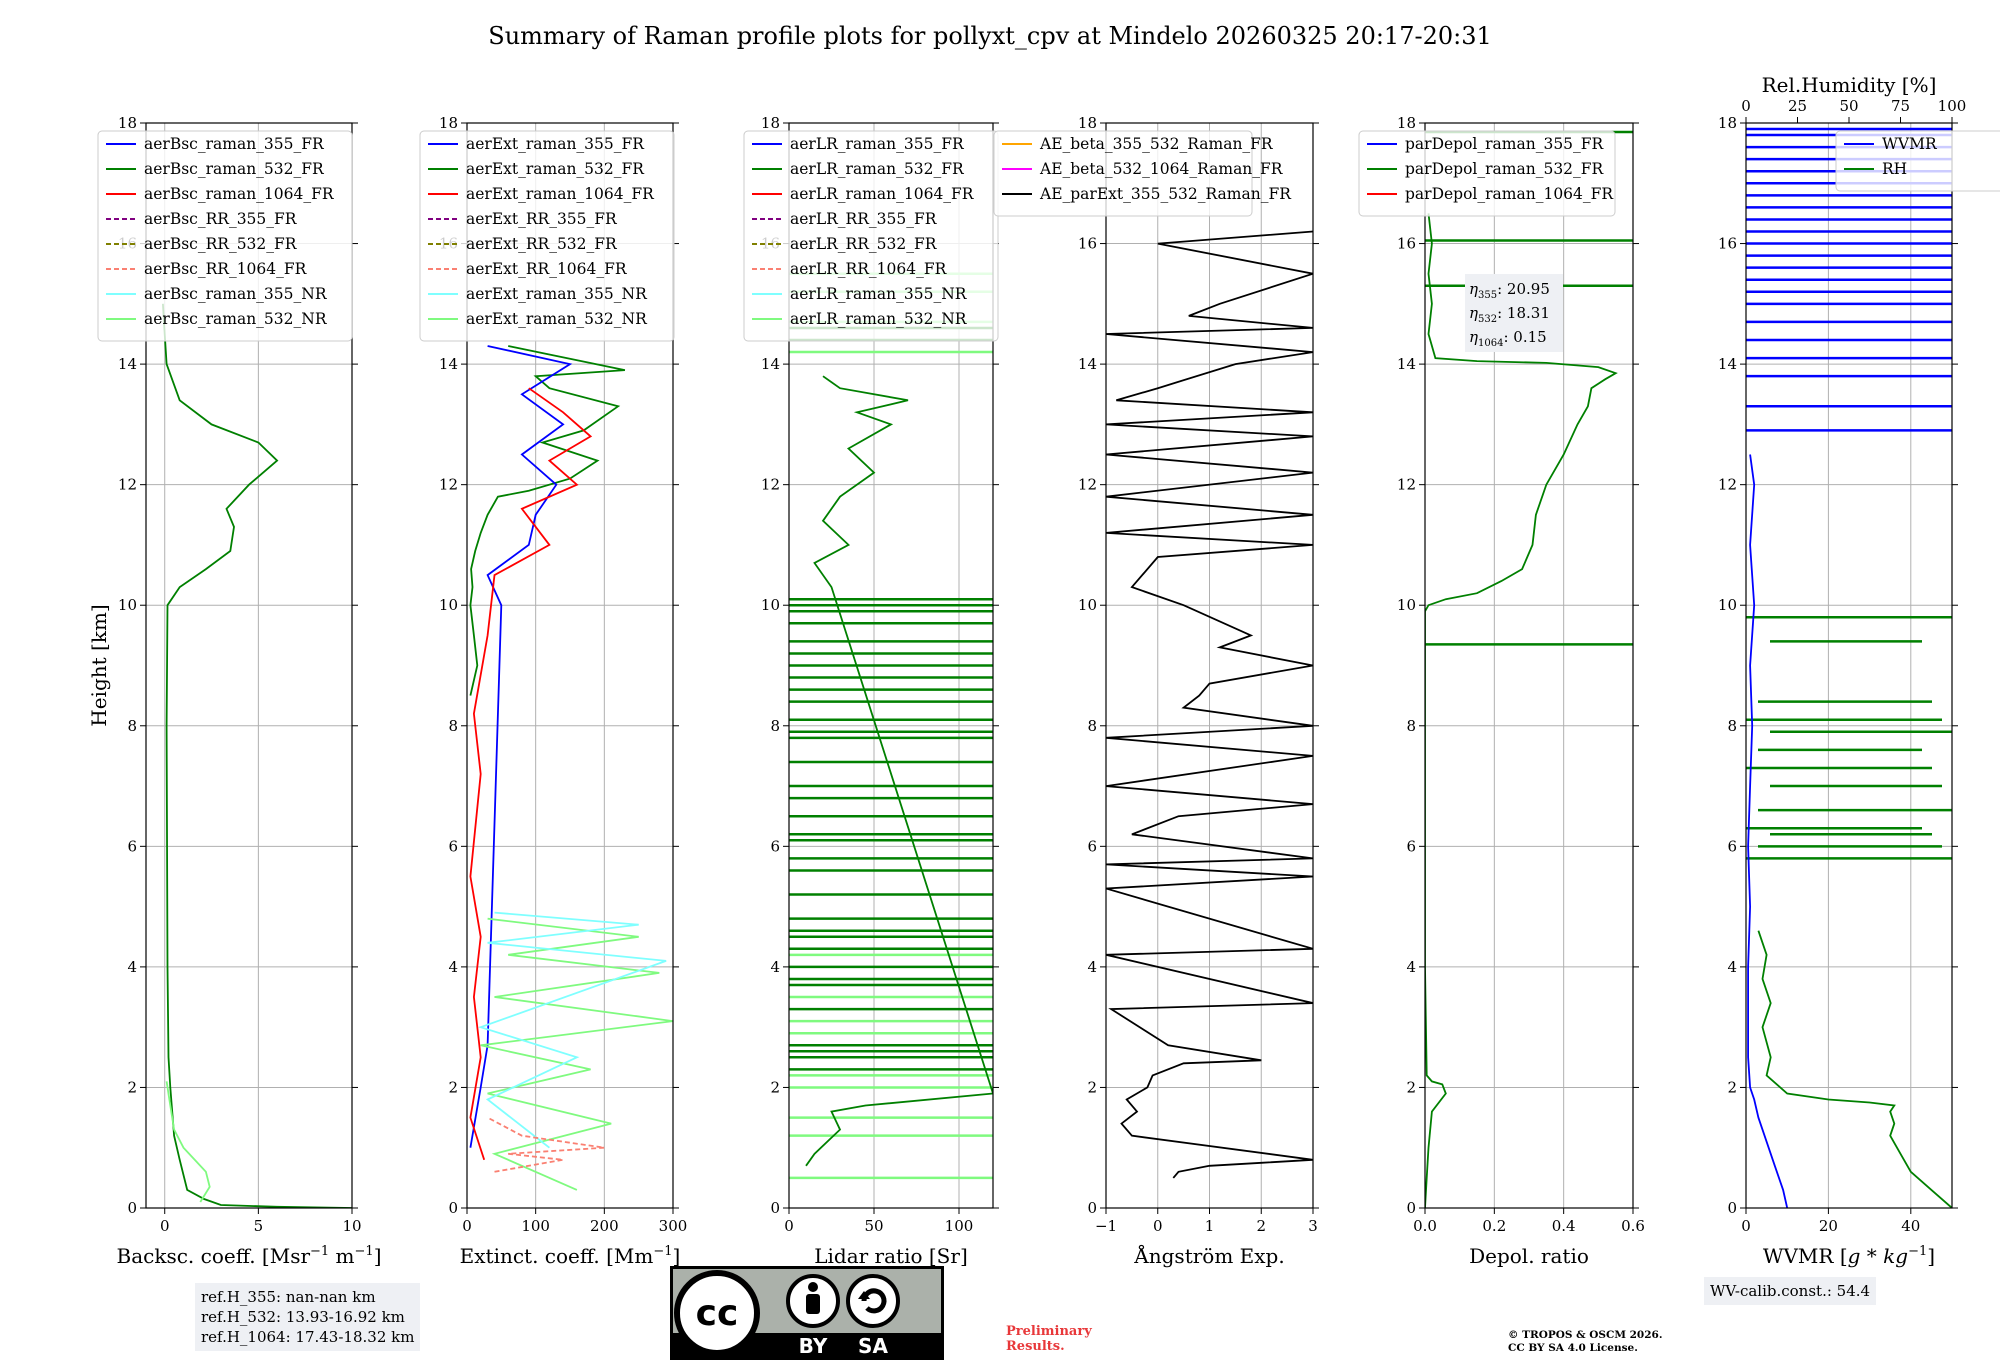  Describe the element at coordinates (236, 319) in the screenshot. I see `legend-entry: aerBsc_raman_532_NR` at that location.